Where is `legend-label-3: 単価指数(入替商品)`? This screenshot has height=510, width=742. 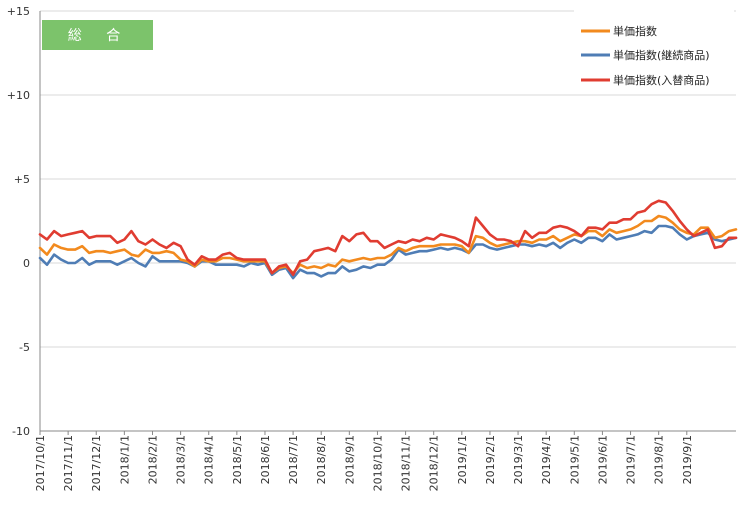 legend-label-3: 単価指数(入替商品) is located at coordinates (661, 80).